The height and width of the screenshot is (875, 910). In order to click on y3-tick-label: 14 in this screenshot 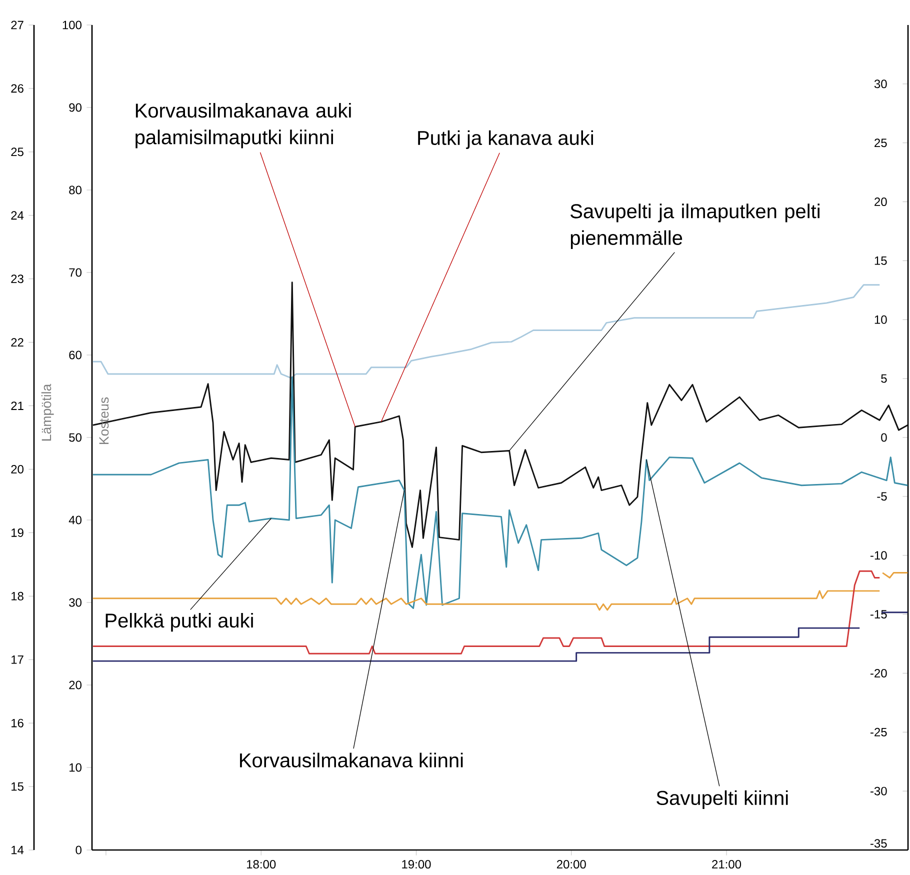, I will do `click(18, 850)`.